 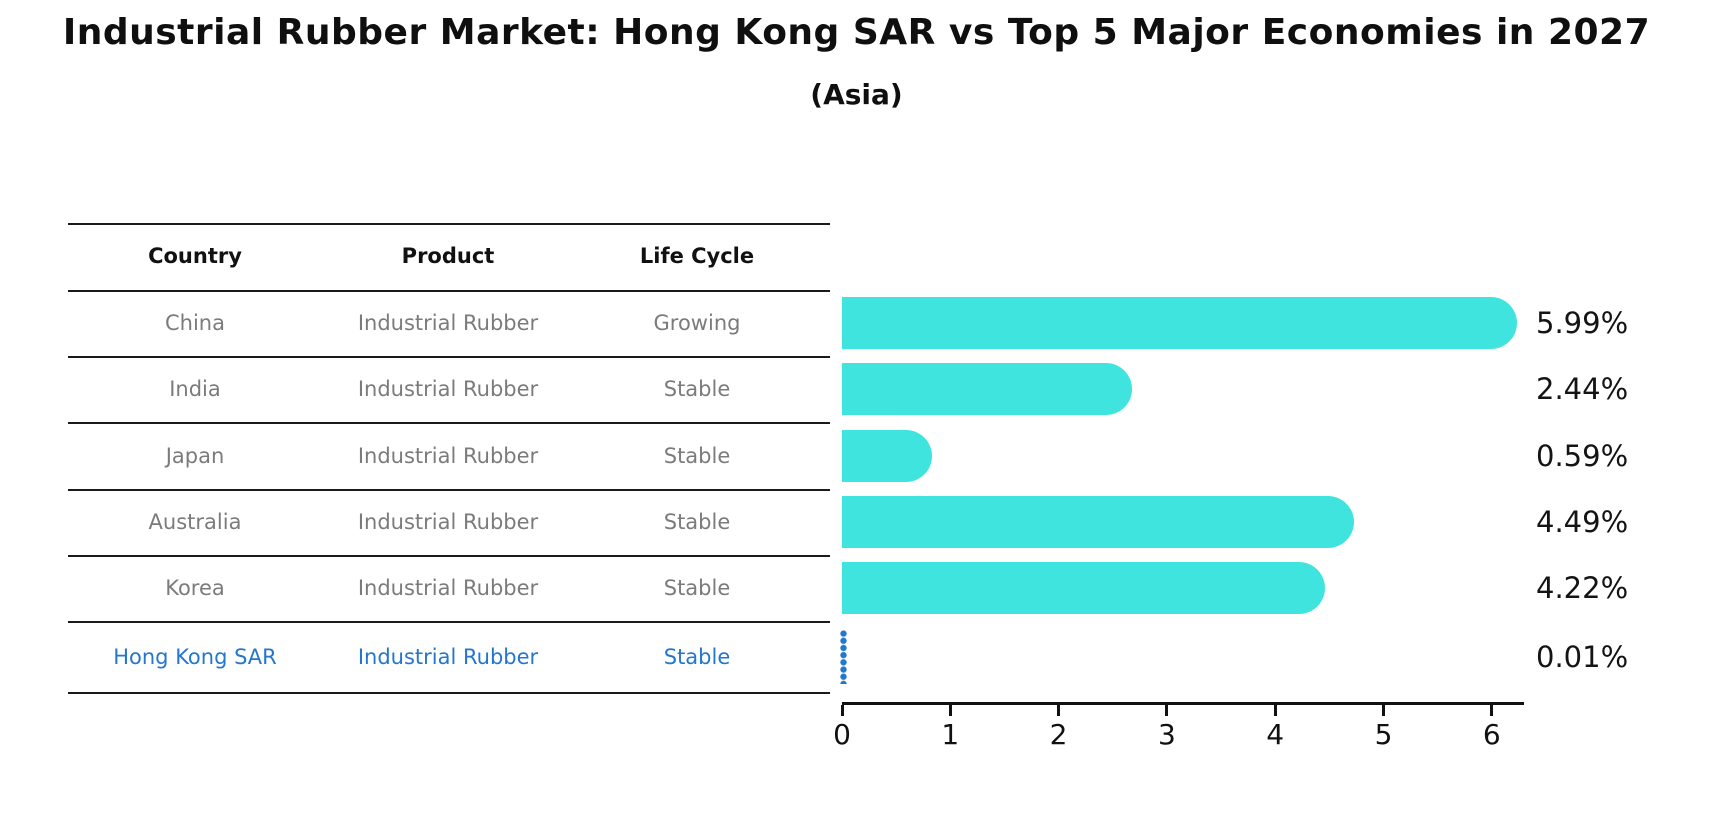 I want to click on bar-value-label: 0.01%, so click(x=1582, y=656).